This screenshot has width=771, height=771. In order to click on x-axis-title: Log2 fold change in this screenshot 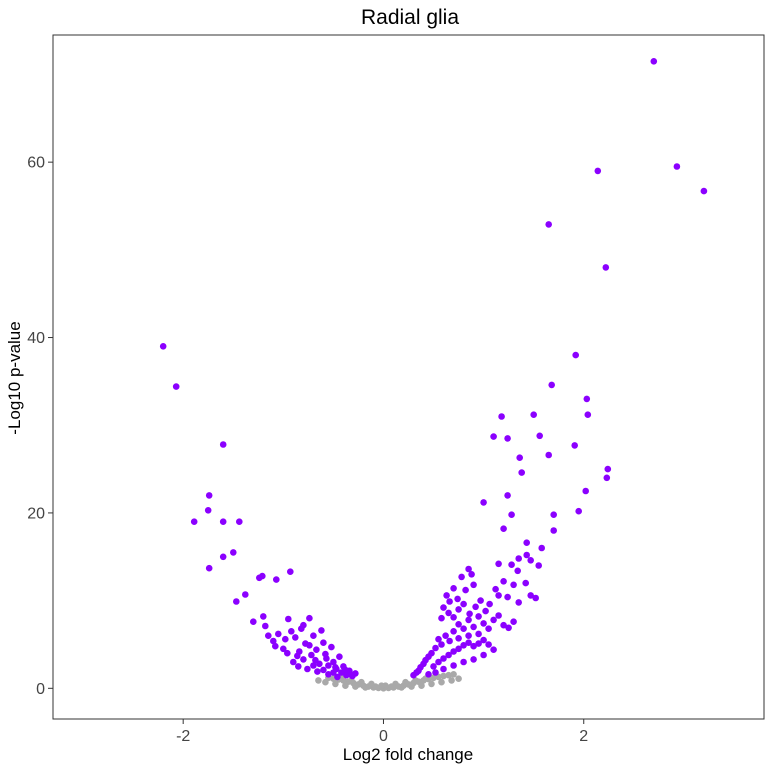, I will do `click(408, 754)`.